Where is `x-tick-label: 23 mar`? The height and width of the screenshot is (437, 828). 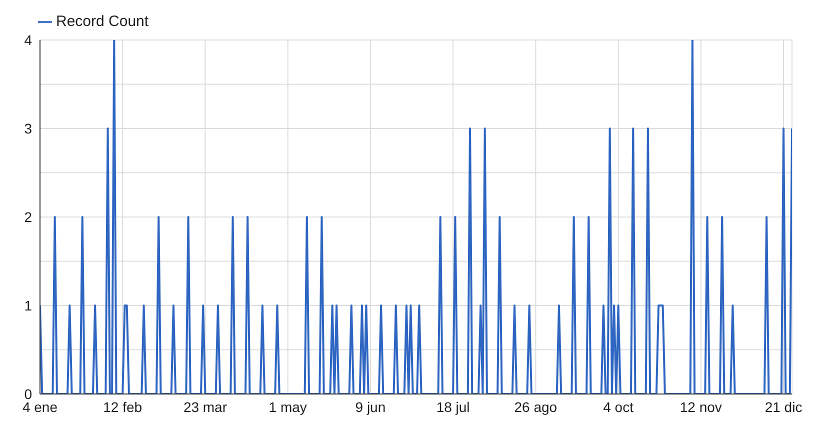
x-tick-label: 23 mar is located at coordinates (205, 406).